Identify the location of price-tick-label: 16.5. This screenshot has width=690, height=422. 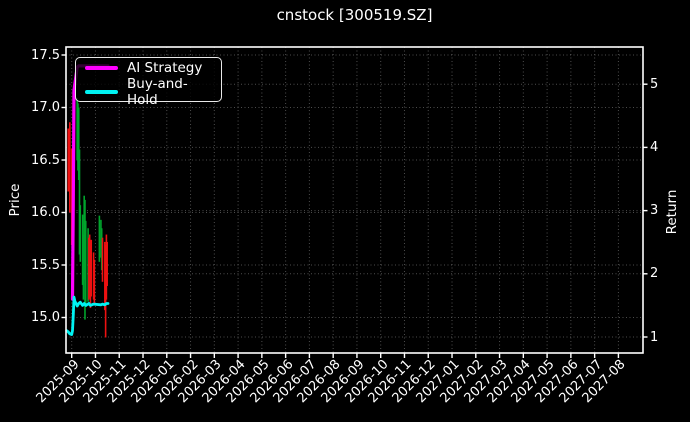
(45, 160).